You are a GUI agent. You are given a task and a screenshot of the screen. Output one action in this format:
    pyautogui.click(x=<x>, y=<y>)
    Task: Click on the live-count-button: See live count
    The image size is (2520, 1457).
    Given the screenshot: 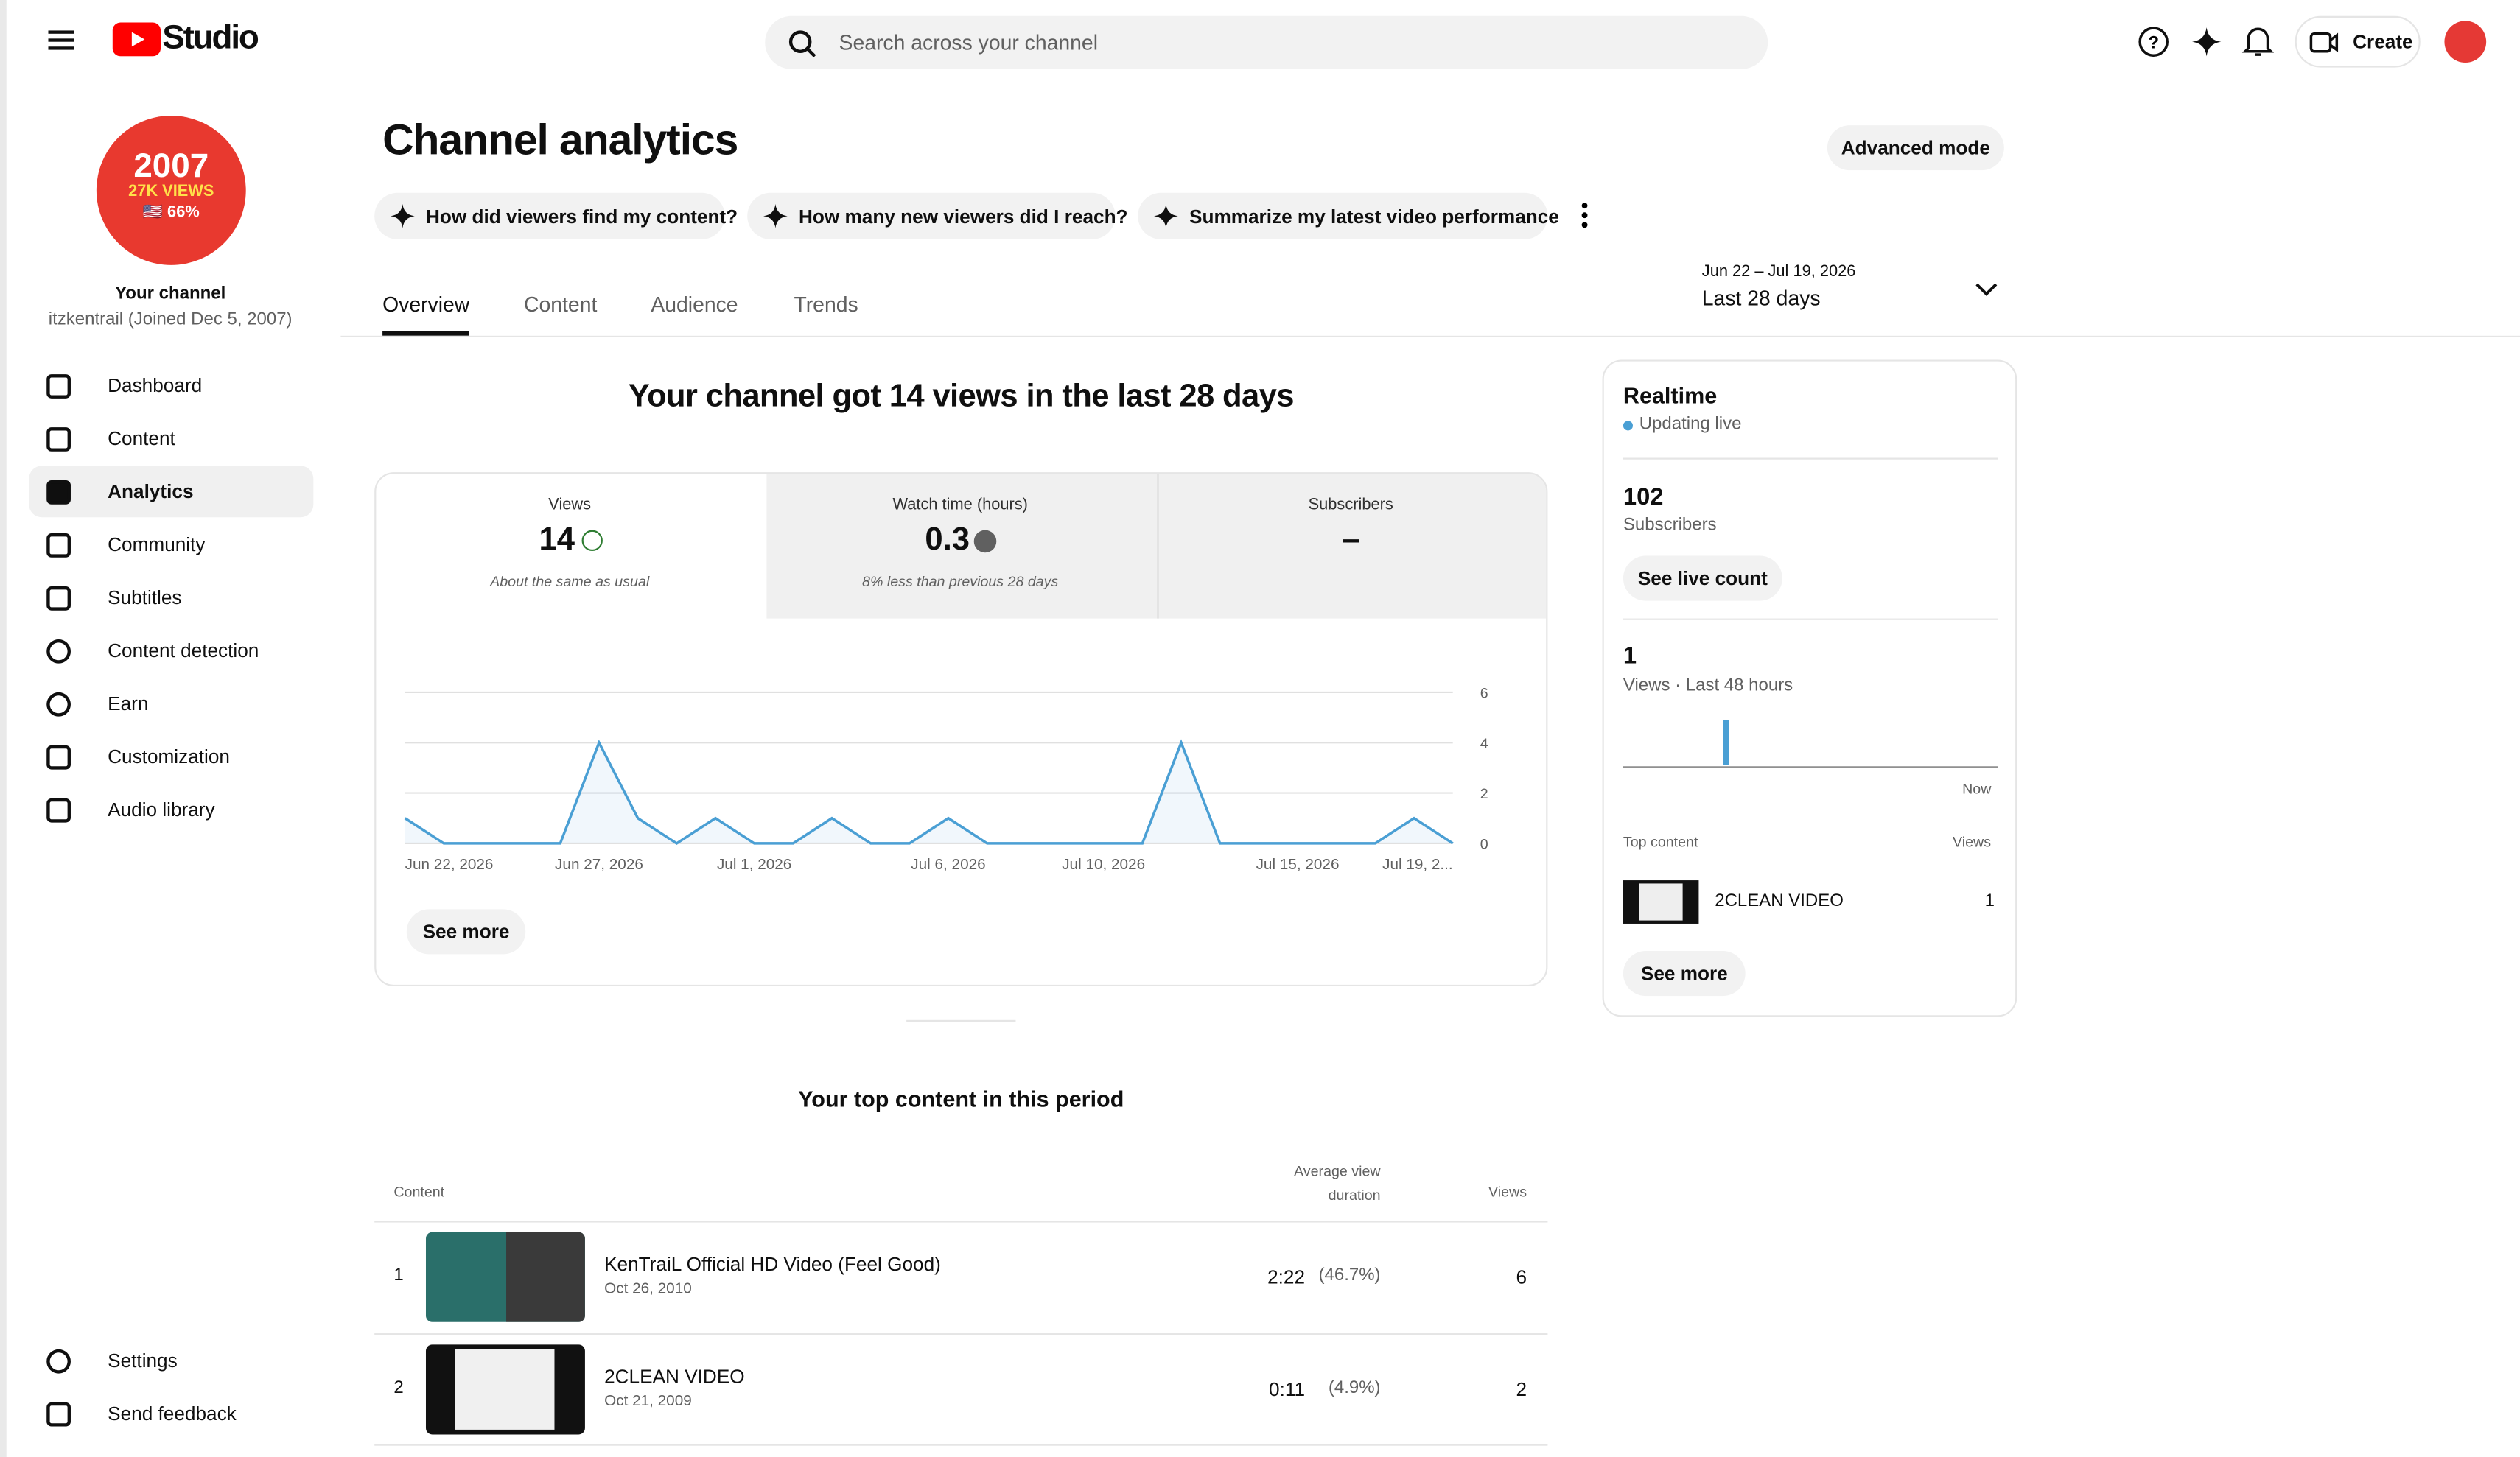 What is the action you would take?
    pyautogui.click(x=1702, y=578)
    